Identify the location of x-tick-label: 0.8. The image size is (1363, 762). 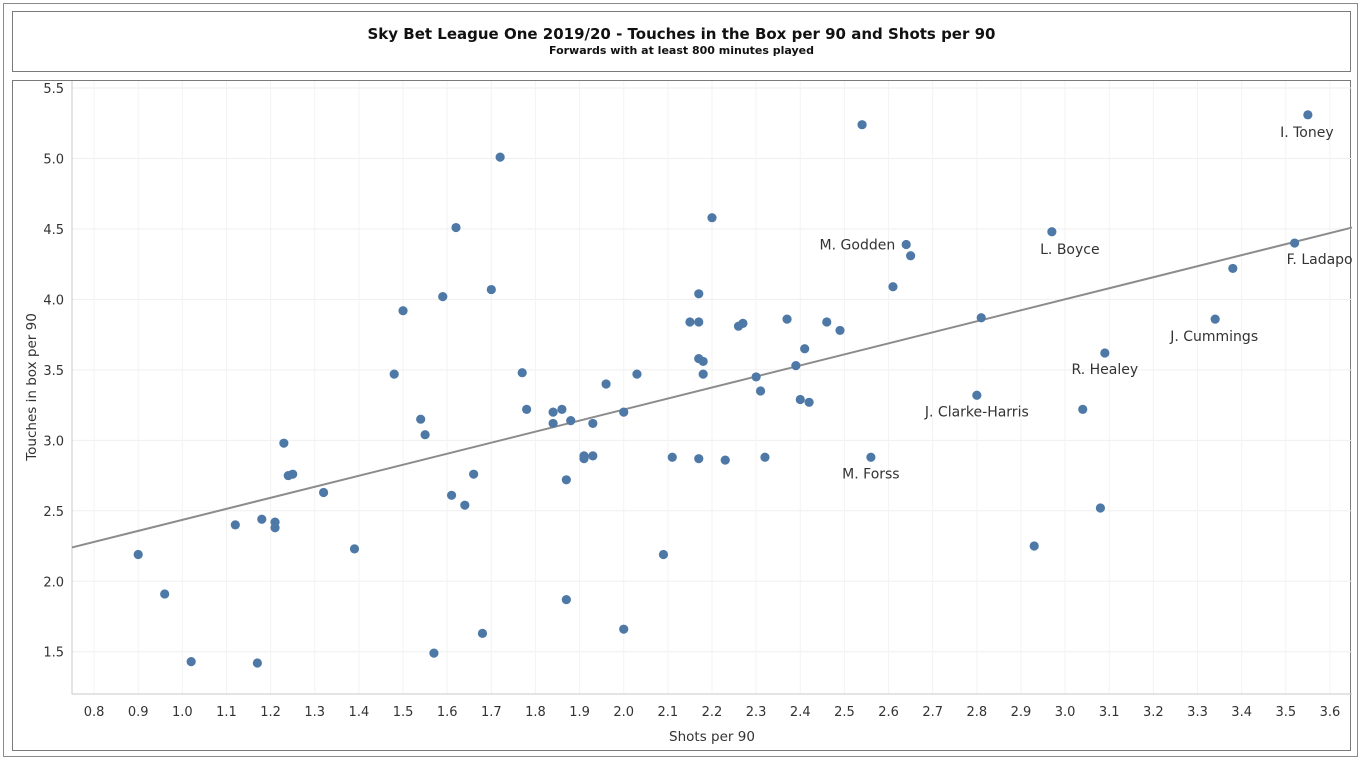
(94, 712).